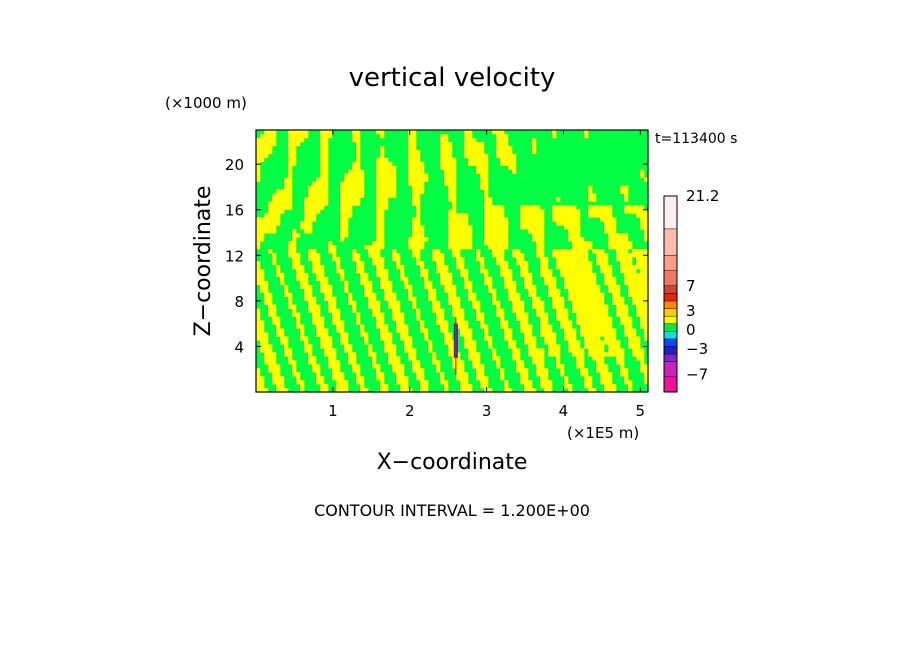 This screenshot has width=904, height=654. I want to click on x-unit-label: (×1E5 m), so click(603, 433).